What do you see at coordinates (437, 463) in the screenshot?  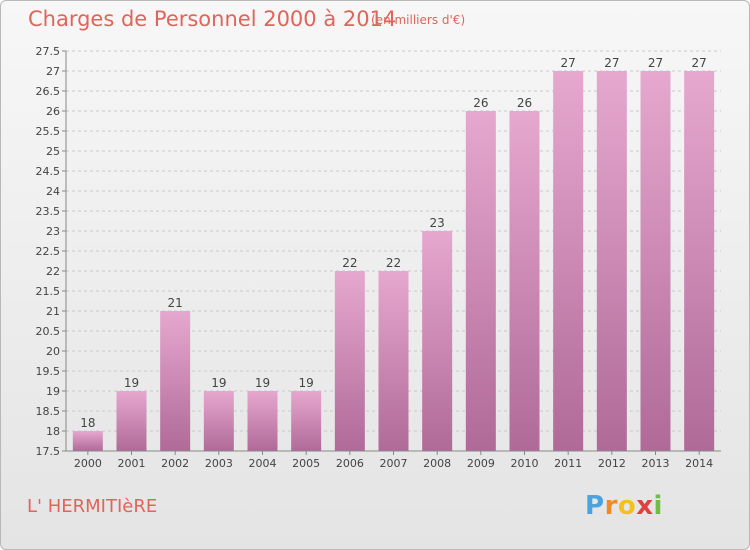 I see `x-tick-label: 2008` at bounding box center [437, 463].